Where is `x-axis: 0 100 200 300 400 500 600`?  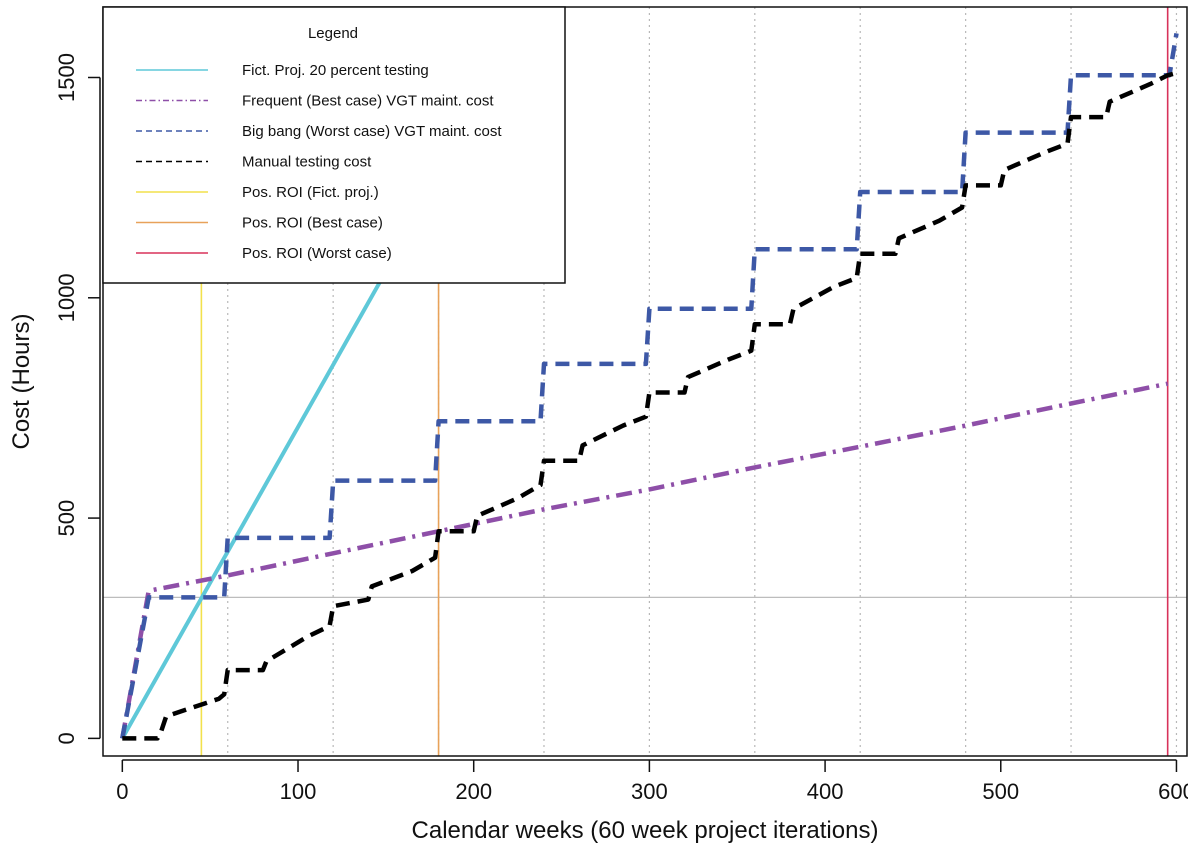
x-axis: 0 100 200 300 400 500 600 is located at coordinates (652, 781).